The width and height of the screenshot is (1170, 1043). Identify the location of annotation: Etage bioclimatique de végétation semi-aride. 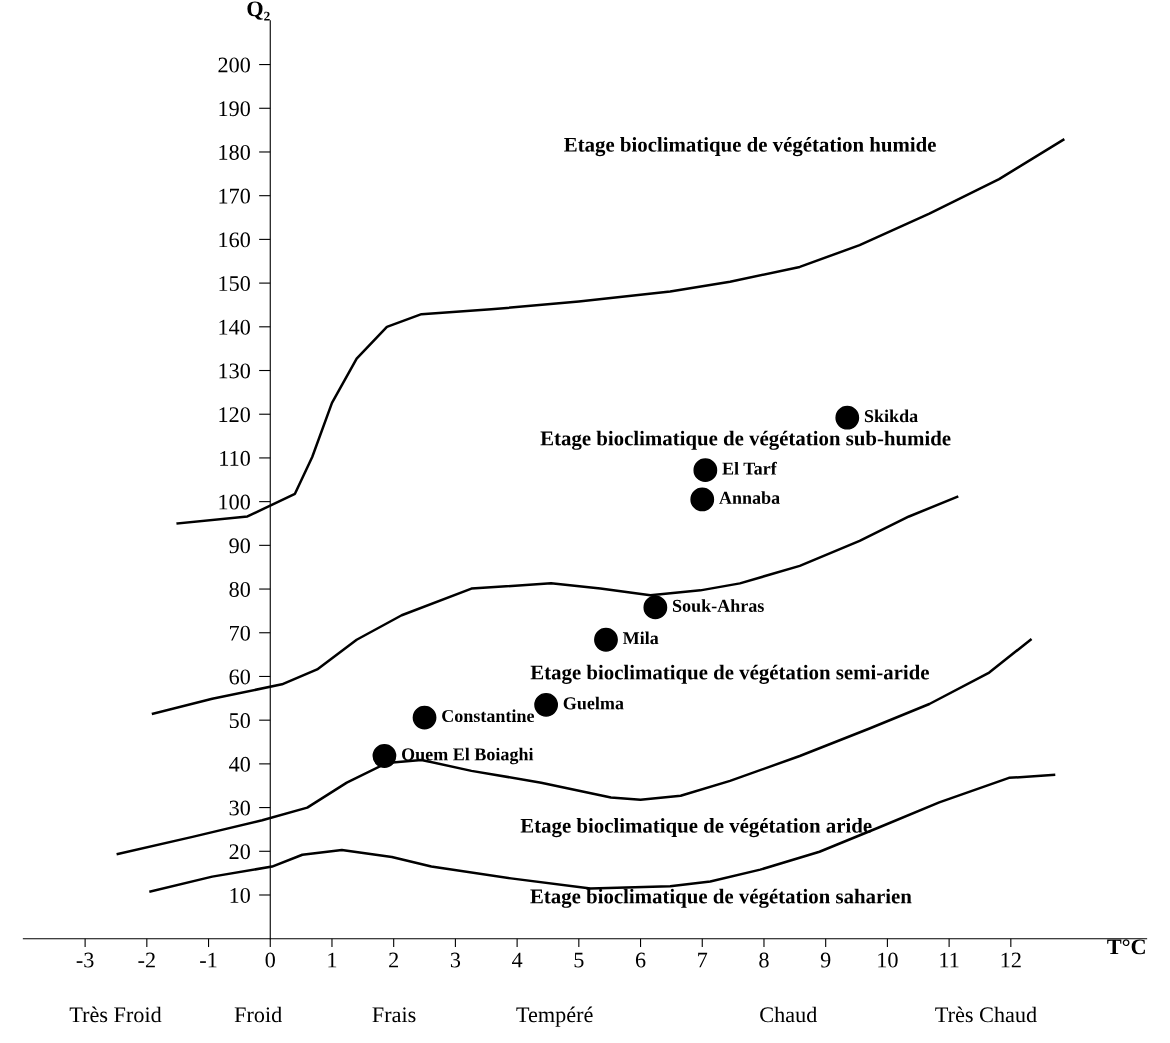
(729, 674).